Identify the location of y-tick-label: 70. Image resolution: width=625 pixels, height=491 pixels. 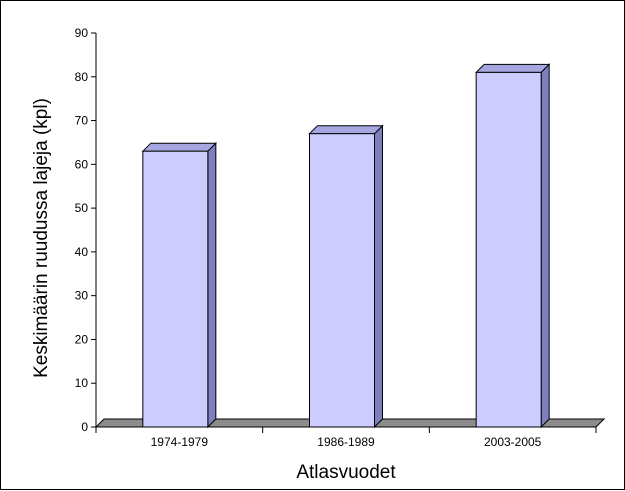
(82, 121).